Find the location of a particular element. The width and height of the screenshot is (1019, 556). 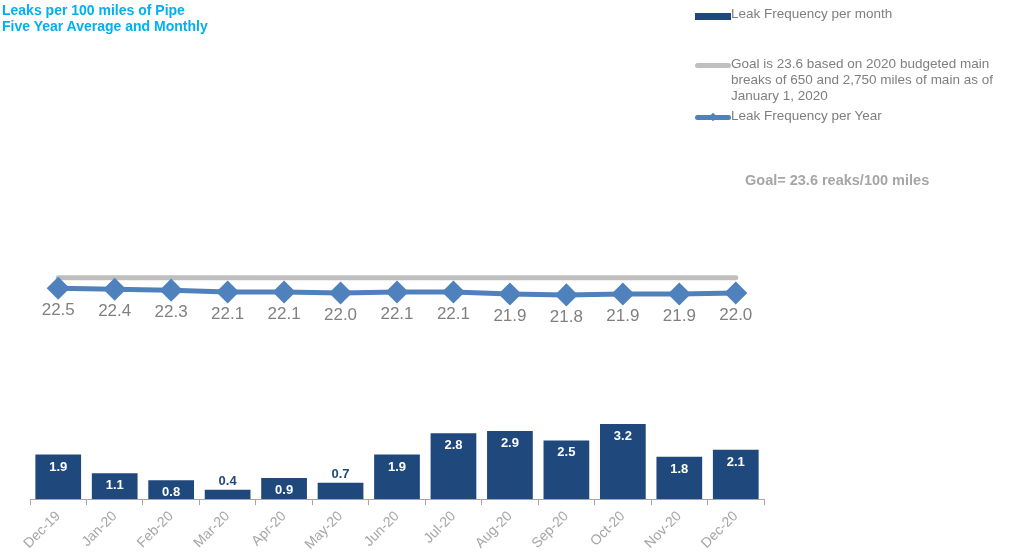

data-label: 22.4 is located at coordinates (115, 311).